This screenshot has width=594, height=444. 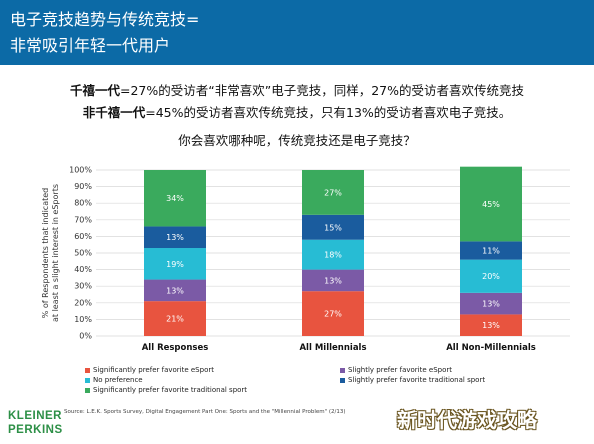 I want to click on y-tick-label: 20%, so click(x=83, y=302).